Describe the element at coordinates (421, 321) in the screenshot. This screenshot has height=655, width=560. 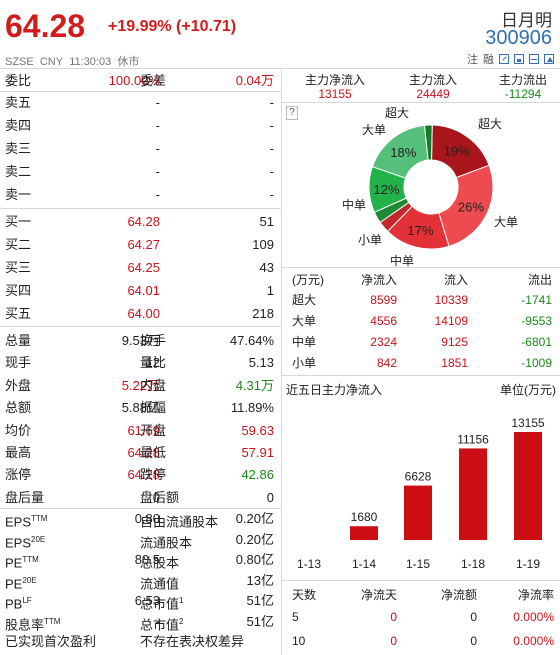
I see `flow-table-row: 大单 4556 14109 -9553` at that location.